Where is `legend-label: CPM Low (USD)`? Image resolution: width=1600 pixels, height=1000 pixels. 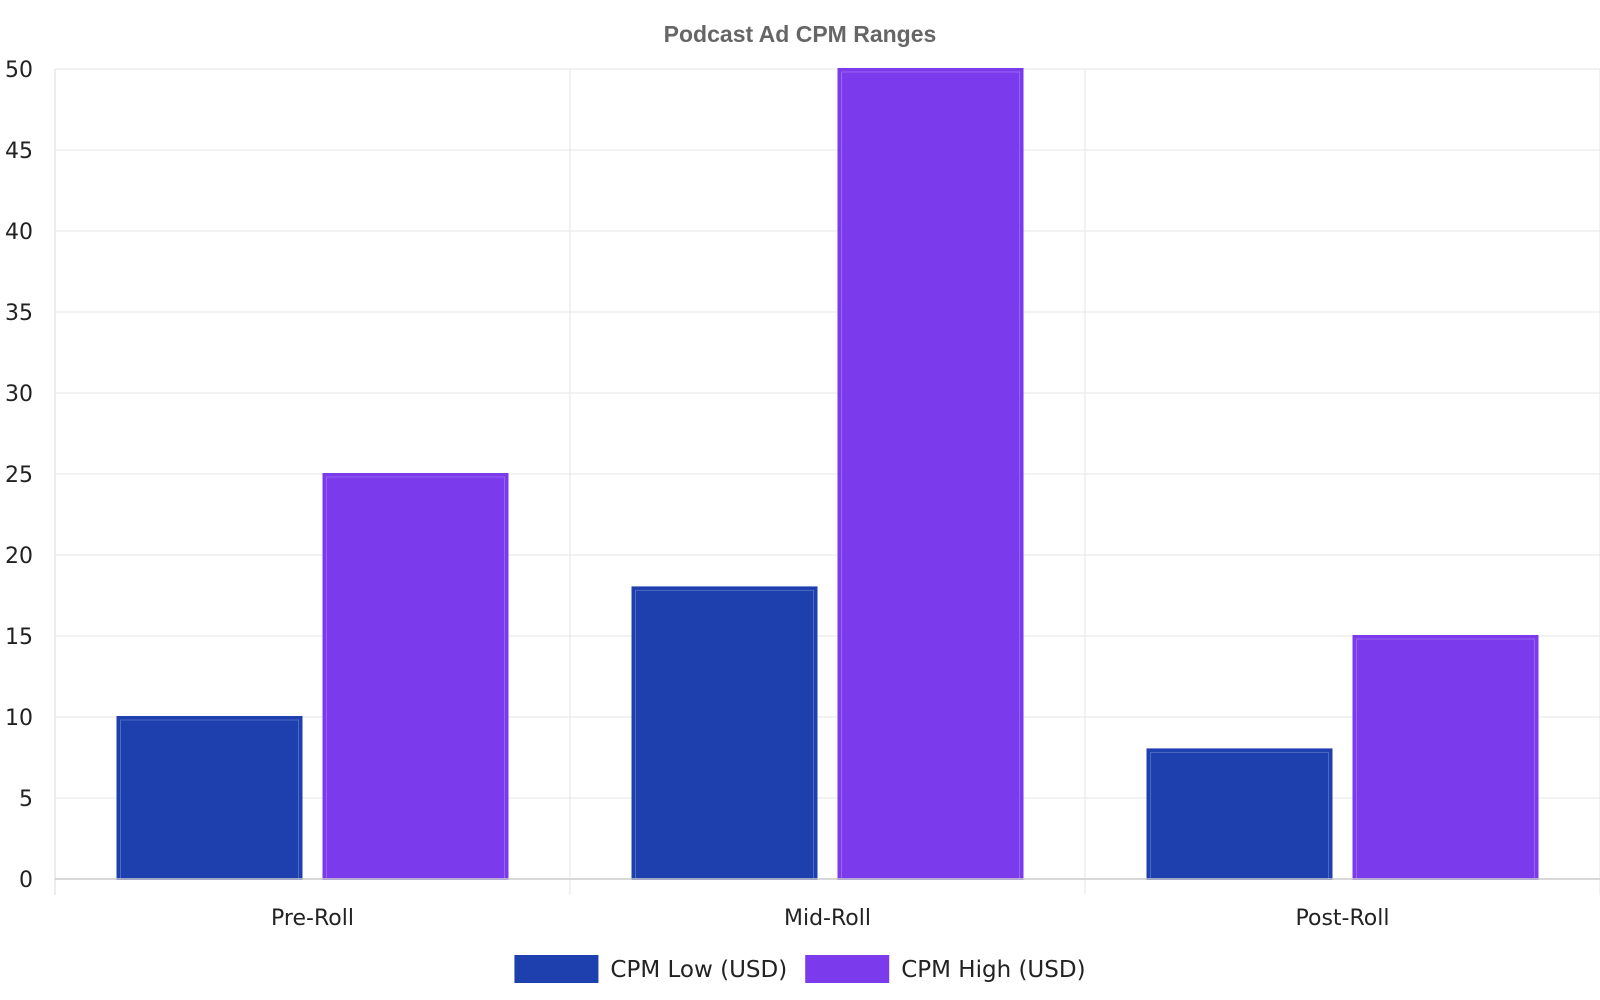
legend-label: CPM Low (USD) is located at coordinates (698, 970).